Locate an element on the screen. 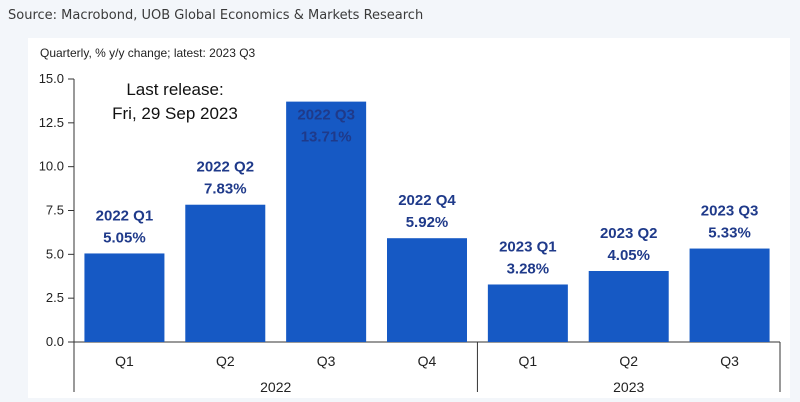 Image resolution: width=800 pixels, height=402 pixels. bar-value-label: 4.05% is located at coordinates (628, 255).